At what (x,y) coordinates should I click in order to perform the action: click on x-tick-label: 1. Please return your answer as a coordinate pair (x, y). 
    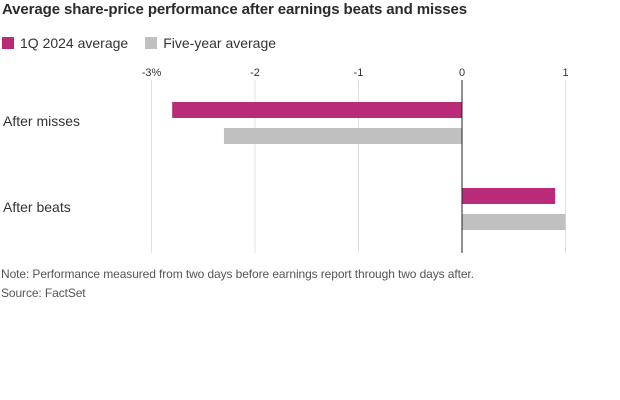
    Looking at the image, I should click on (565, 73).